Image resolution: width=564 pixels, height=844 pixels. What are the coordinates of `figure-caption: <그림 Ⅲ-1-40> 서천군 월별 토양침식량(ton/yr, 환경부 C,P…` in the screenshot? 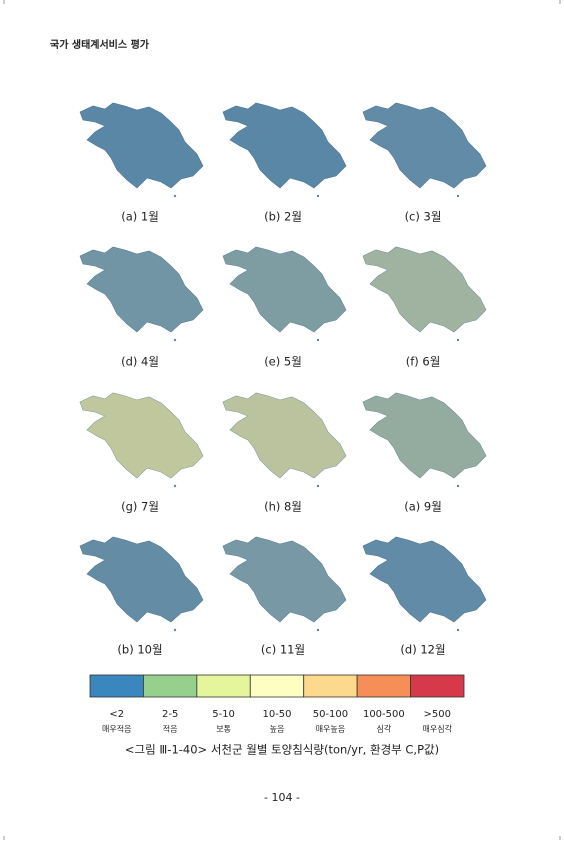 It's located at (282, 750).